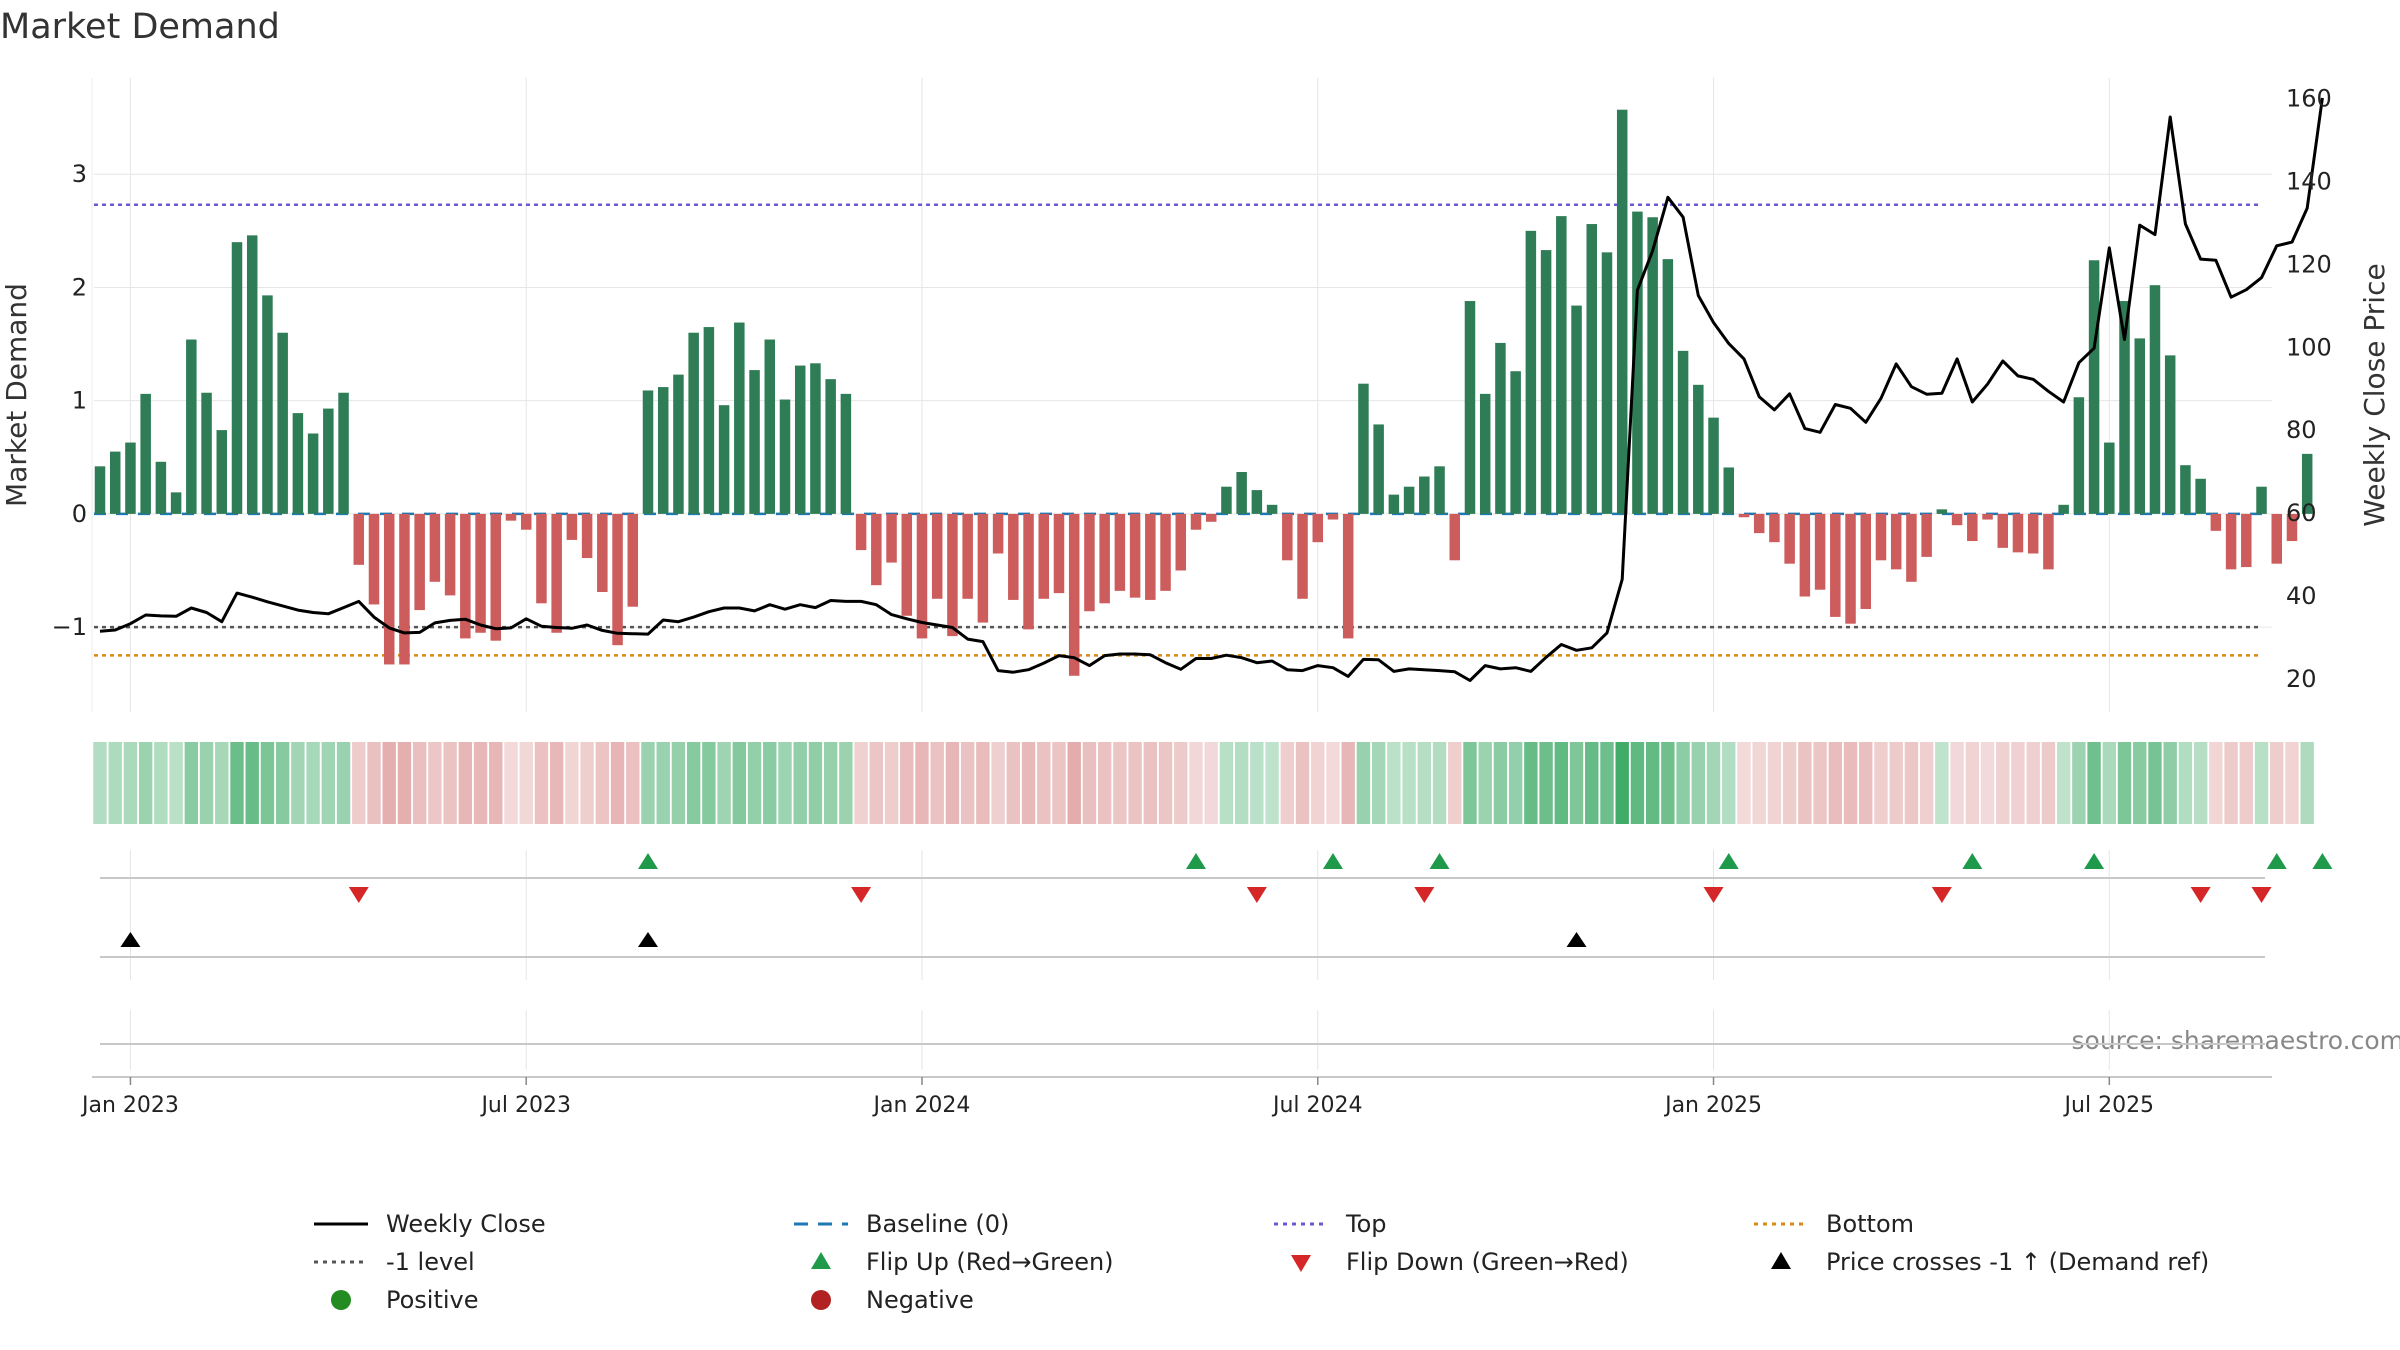 Image resolution: width=2400 pixels, height=1350 pixels. I want to click on y2-tick-label: 100, so click(2309, 347).